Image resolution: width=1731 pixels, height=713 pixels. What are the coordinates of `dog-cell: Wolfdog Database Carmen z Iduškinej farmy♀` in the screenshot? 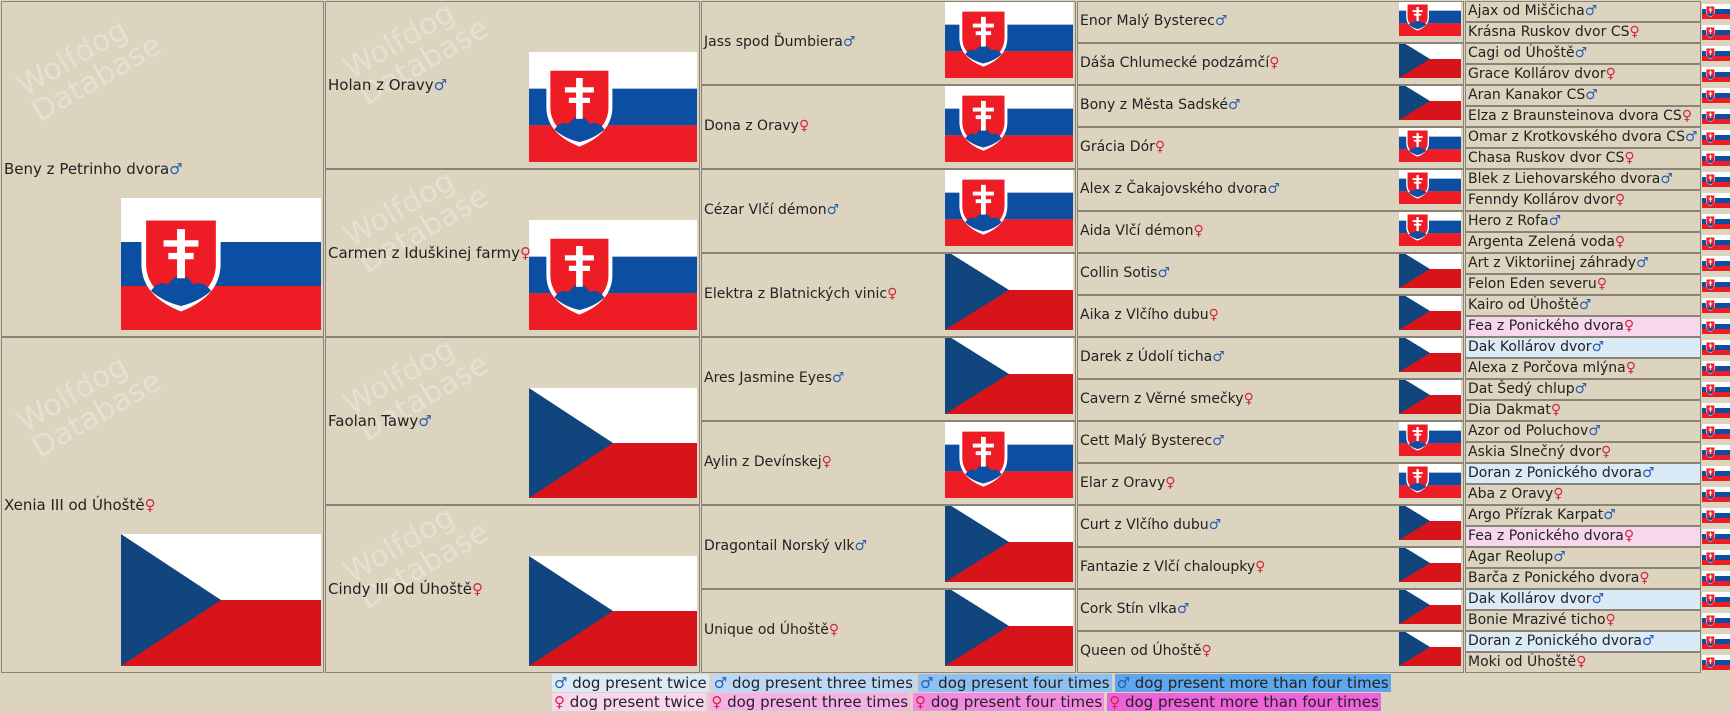 It's located at (512, 253).